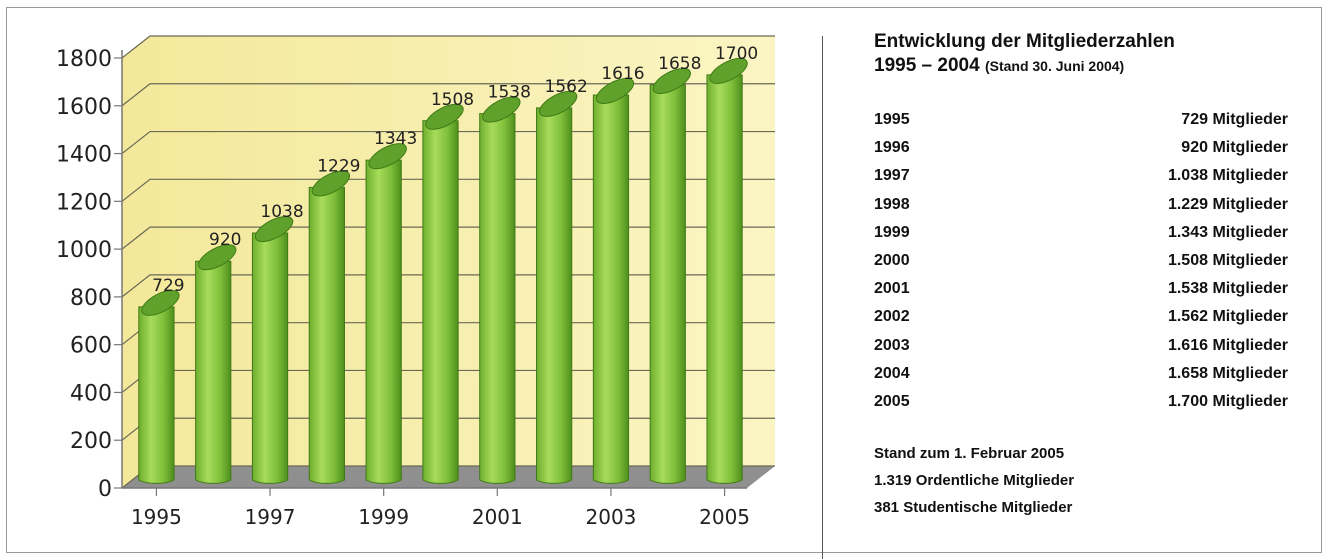  I want to click on row-count: 1.700 Mitglieder, so click(1227, 401).